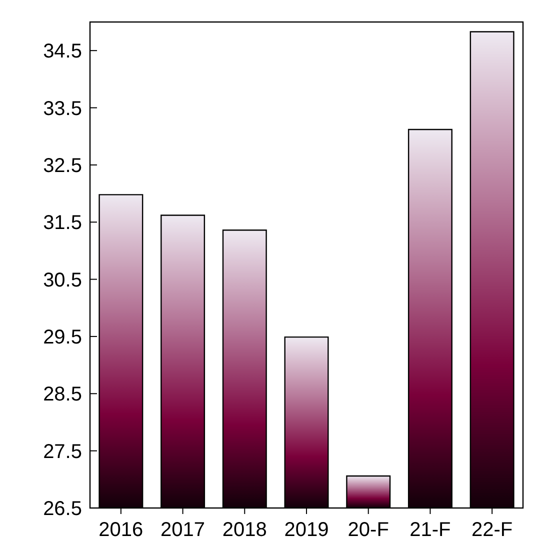 The image size is (551, 556). Describe the element at coordinates (244, 530) in the screenshot. I see `x-tick-label: 2018` at that location.